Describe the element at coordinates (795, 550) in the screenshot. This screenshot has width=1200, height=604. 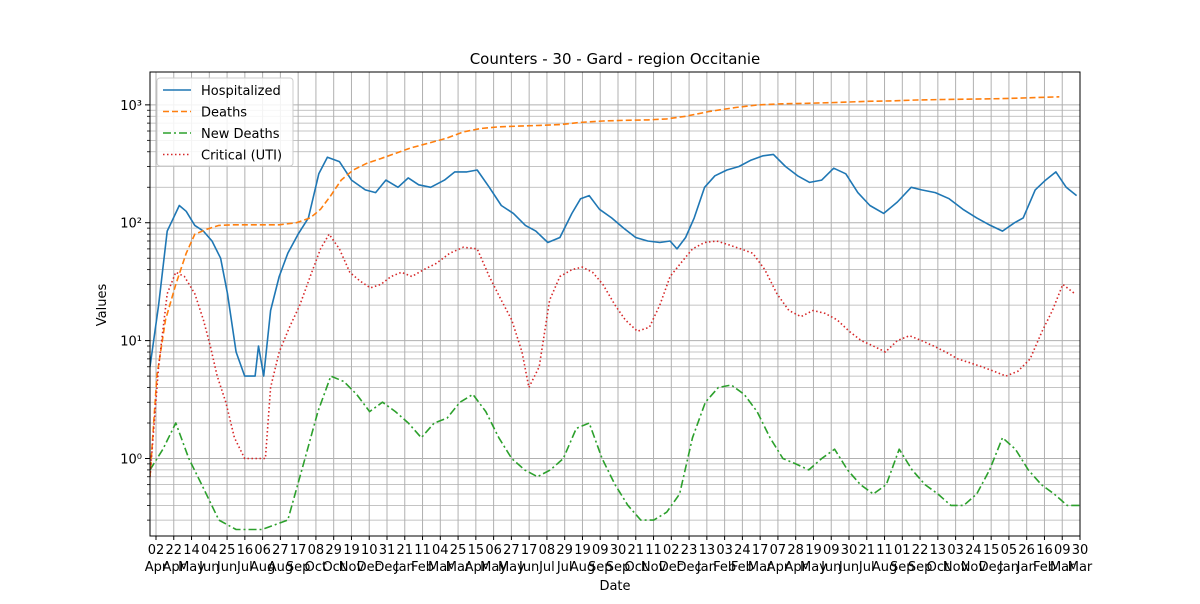
I see `x-tick-day-label: 28` at that location.